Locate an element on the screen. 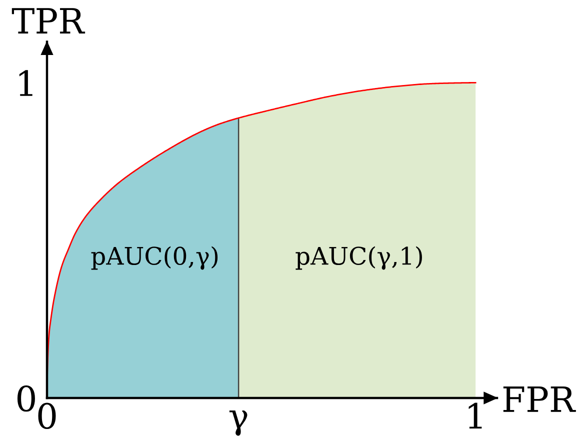  x-tick-label: 1 is located at coordinates (475, 415).